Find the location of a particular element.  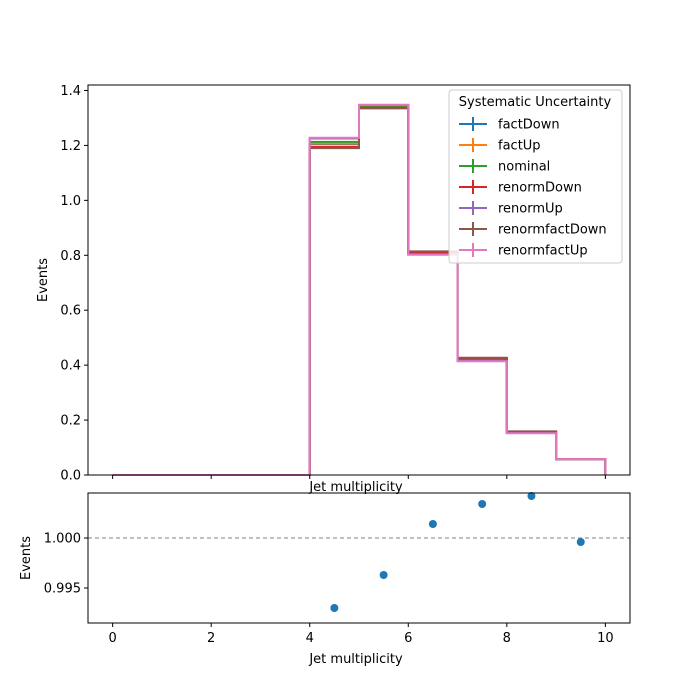

legend-label-renormfactUp: renormfactUp is located at coordinates (543, 251).